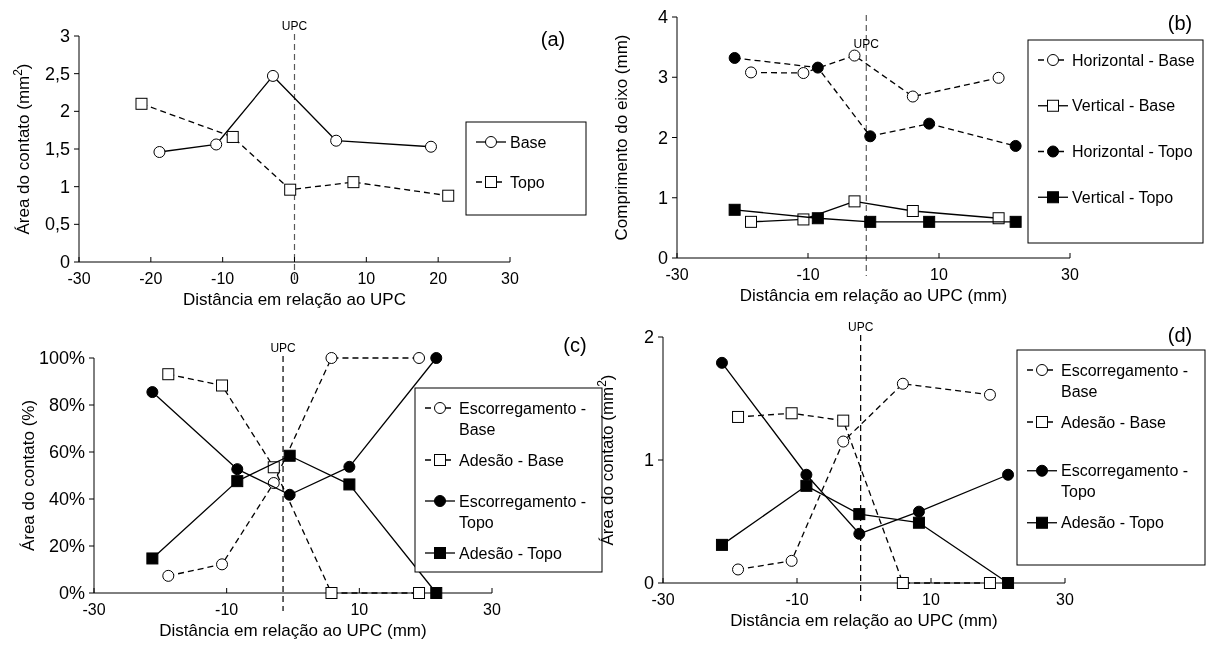  Describe the element at coordinates (294, 299) in the screenshot. I see `x-axis-title: Distância em relação ao UPC` at that location.